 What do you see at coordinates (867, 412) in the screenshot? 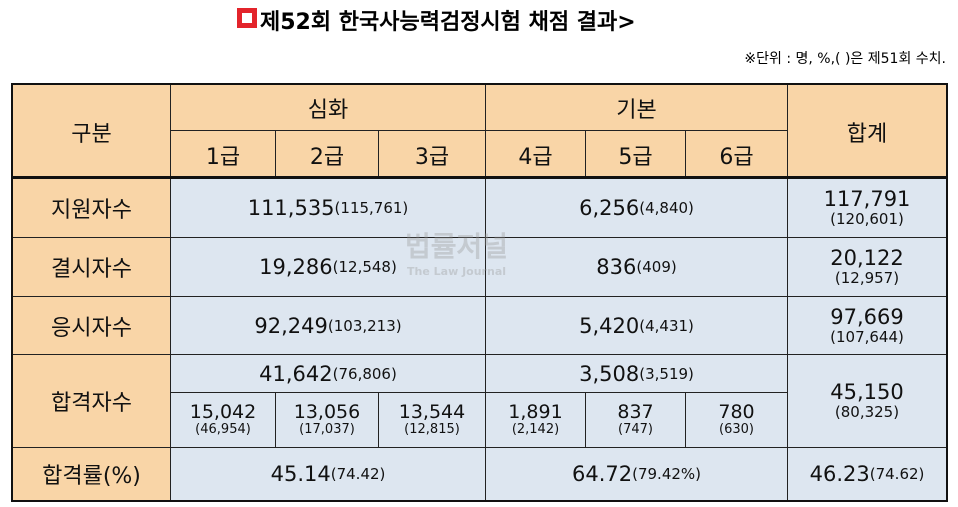
I see `prev-value: (80,325)` at bounding box center [867, 412].